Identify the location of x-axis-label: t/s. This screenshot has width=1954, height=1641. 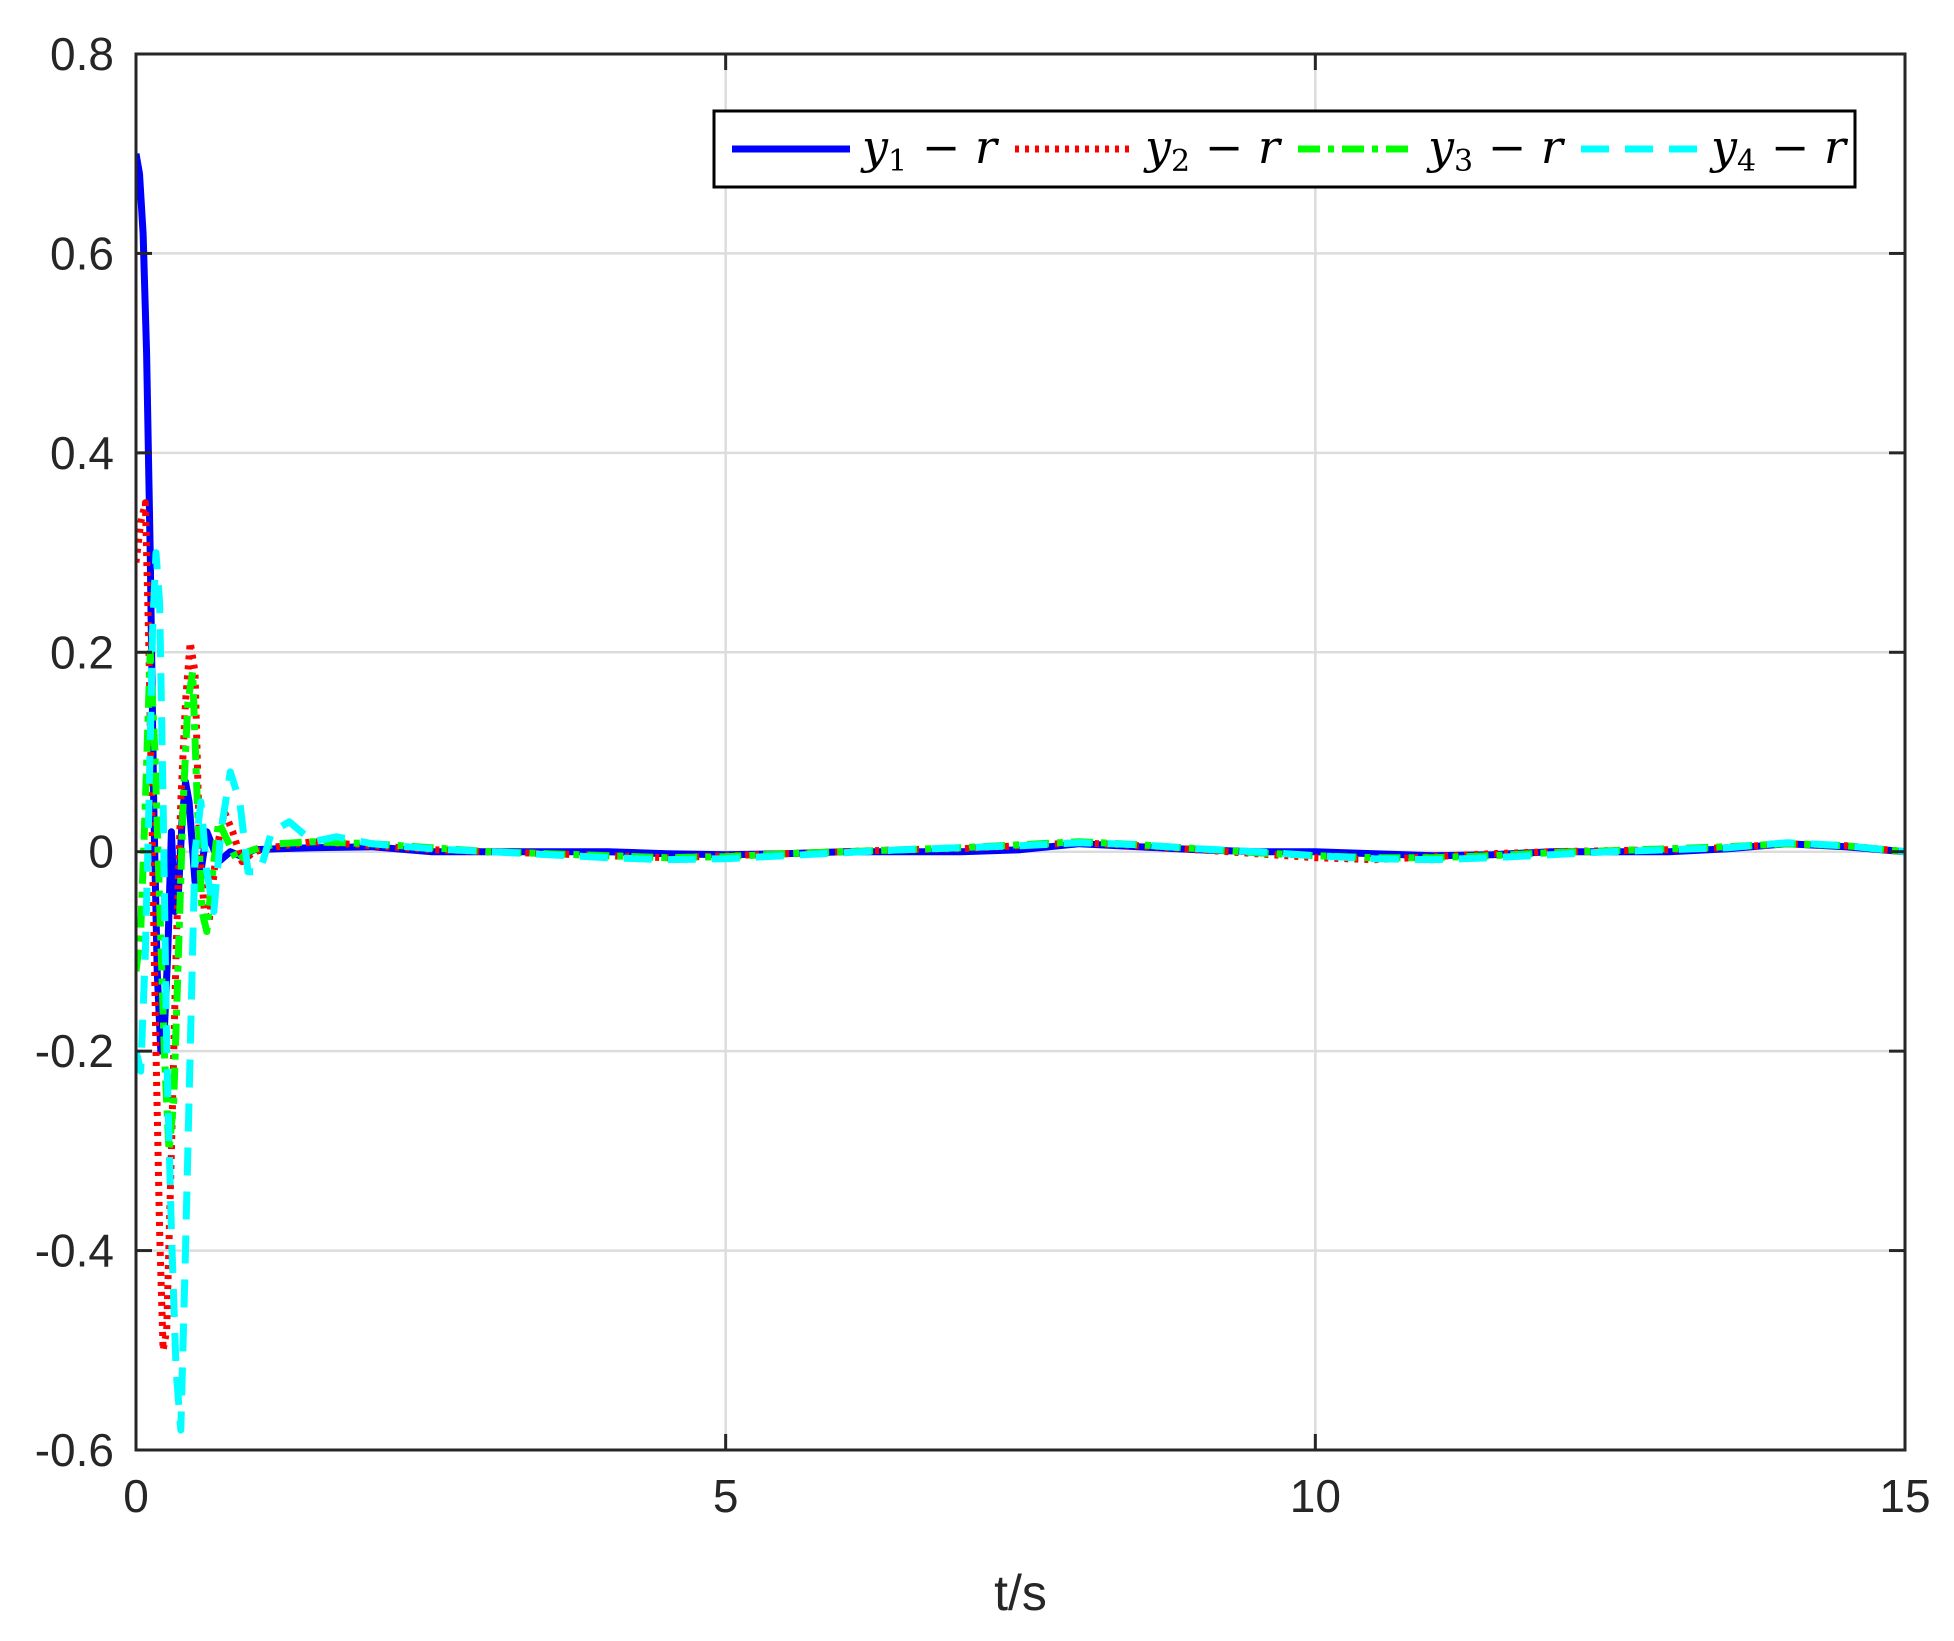
(1020, 1593).